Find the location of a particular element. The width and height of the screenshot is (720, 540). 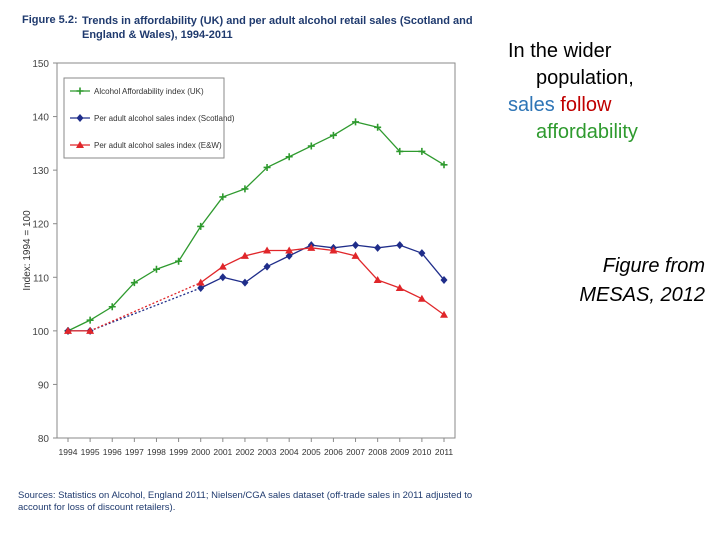

y-tick-label: 110 is located at coordinates (41, 278).